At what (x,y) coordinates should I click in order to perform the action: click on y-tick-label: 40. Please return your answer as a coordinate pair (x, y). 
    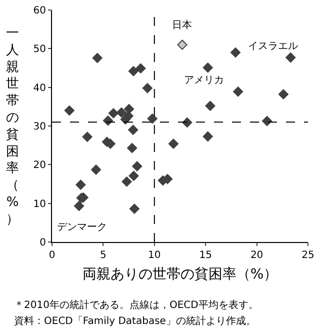
    Looking at the image, I should click on (39, 88).